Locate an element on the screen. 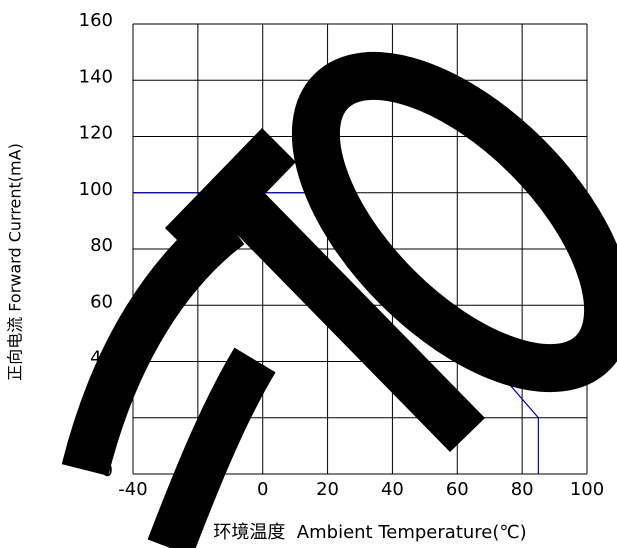  x-tick-label: 80 is located at coordinates (522, 489).